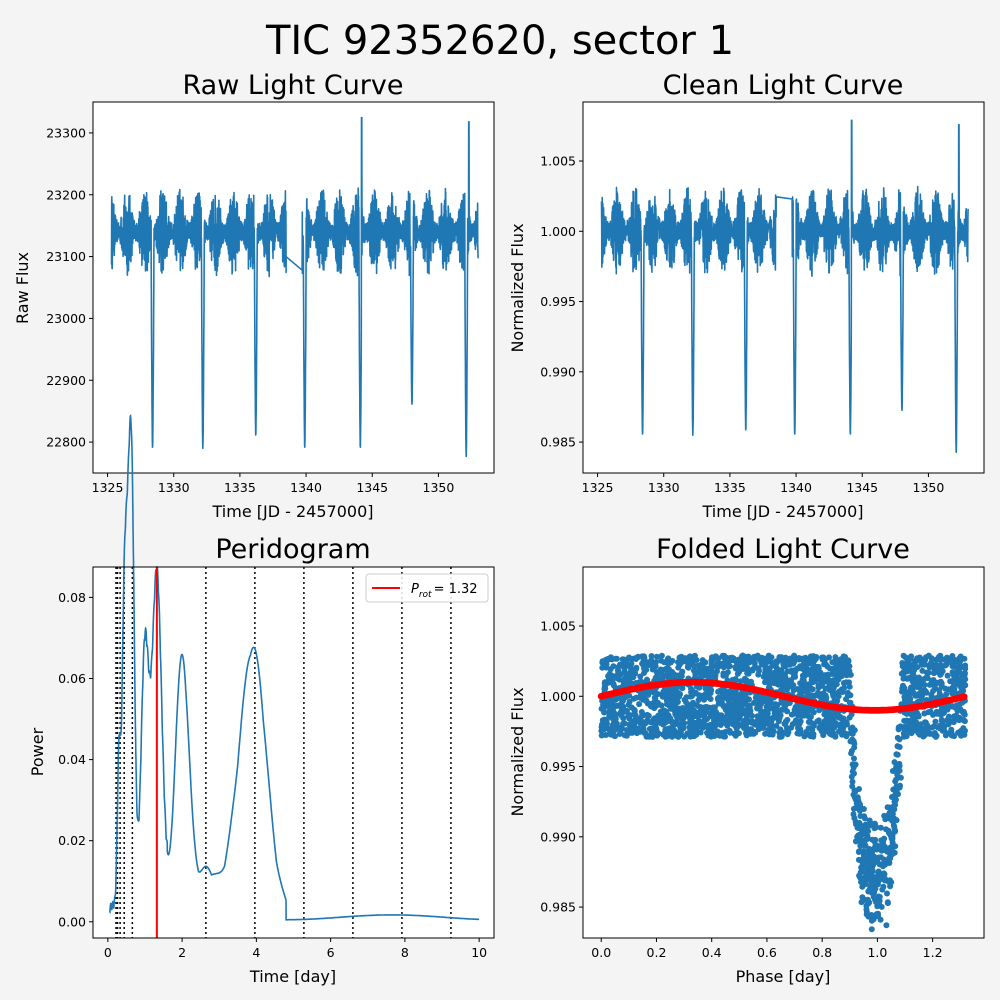 The width and height of the screenshot is (1000, 1000). Describe the element at coordinates (240, 487) in the screenshot. I see `x-tick-label: 1335` at that location.